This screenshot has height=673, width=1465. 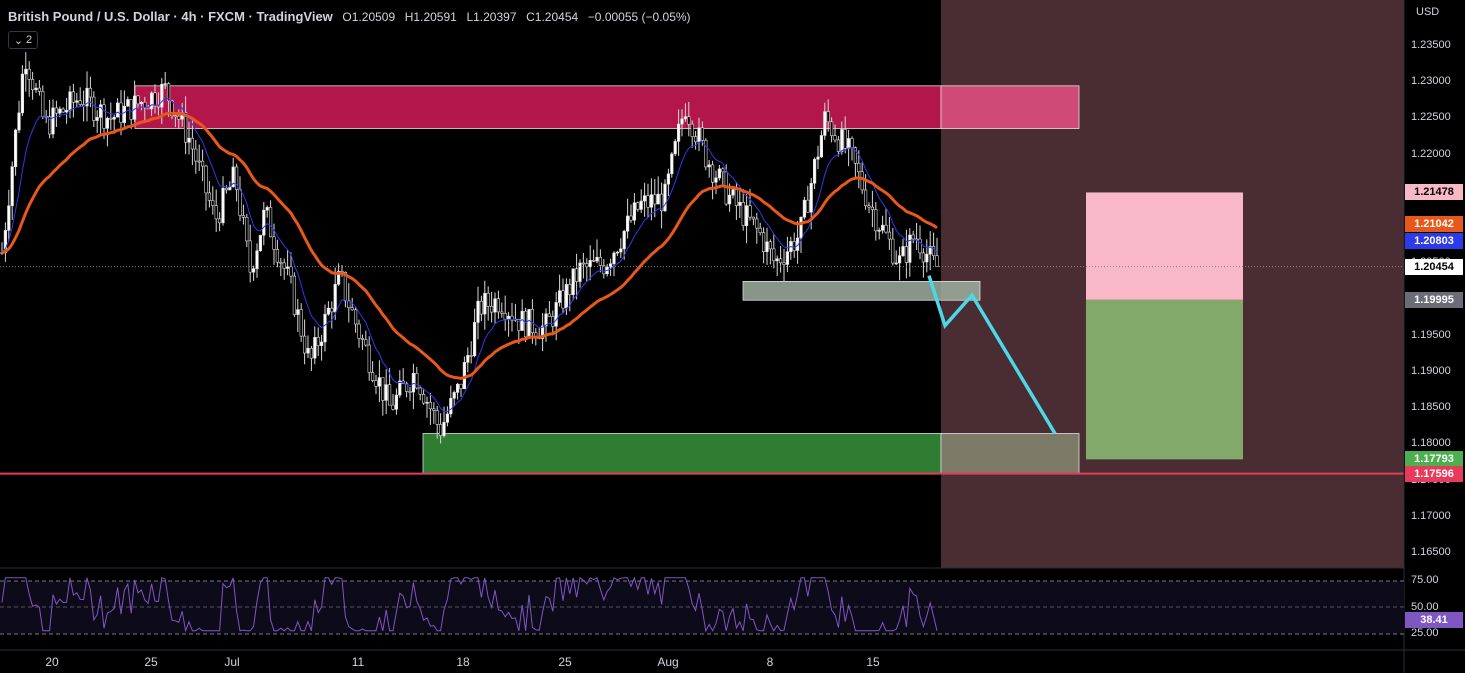 I want to click on price-tag: 1.20803, so click(x=1434, y=241).